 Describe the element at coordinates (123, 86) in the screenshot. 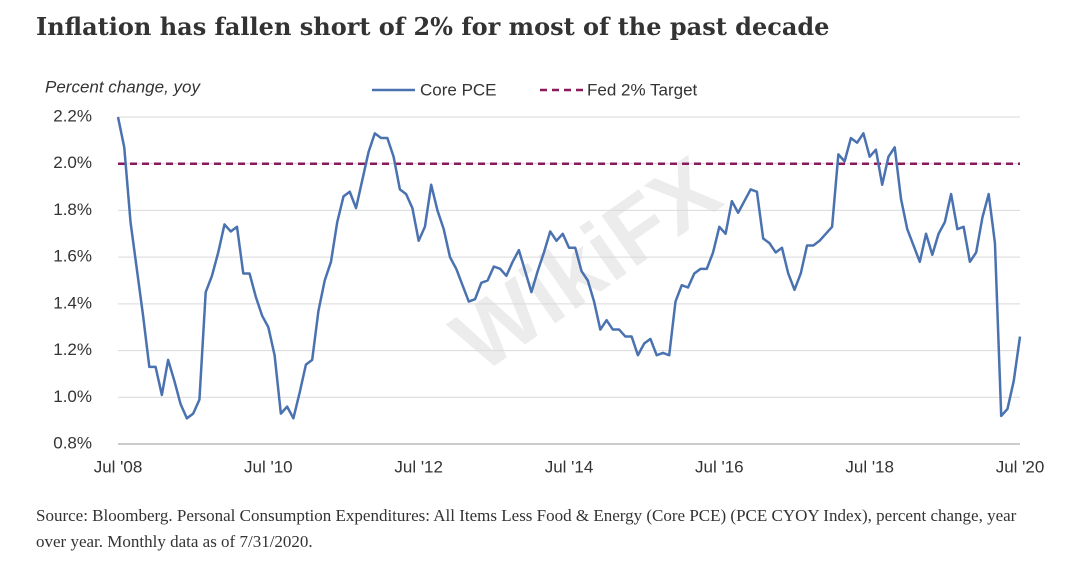

I see `y-axis-label: Percent change, yoy` at that location.